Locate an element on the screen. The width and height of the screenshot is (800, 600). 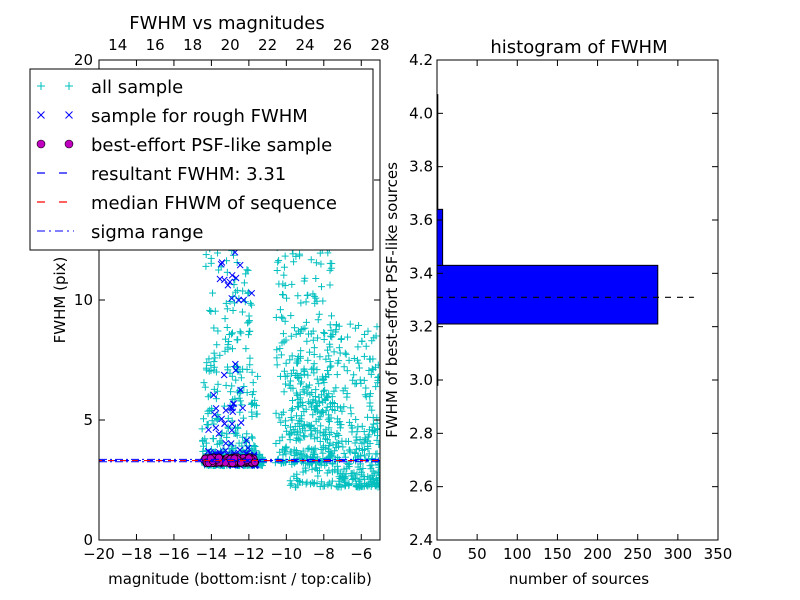
right-y-tick-label: 3.4 is located at coordinates (421, 273).